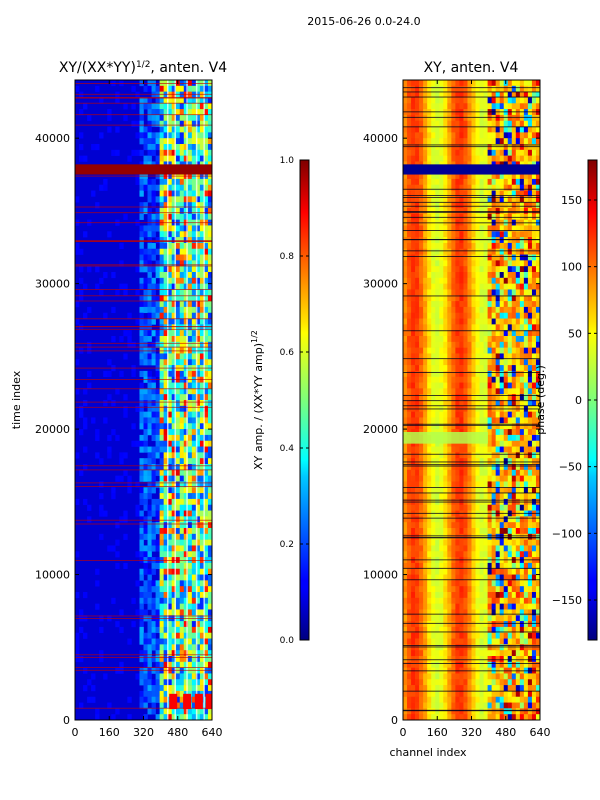  What do you see at coordinates (363, 21) in the screenshot?
I see `figure-title: 2015-06-26 0.0-24.0` at bounding box center [363, 21].